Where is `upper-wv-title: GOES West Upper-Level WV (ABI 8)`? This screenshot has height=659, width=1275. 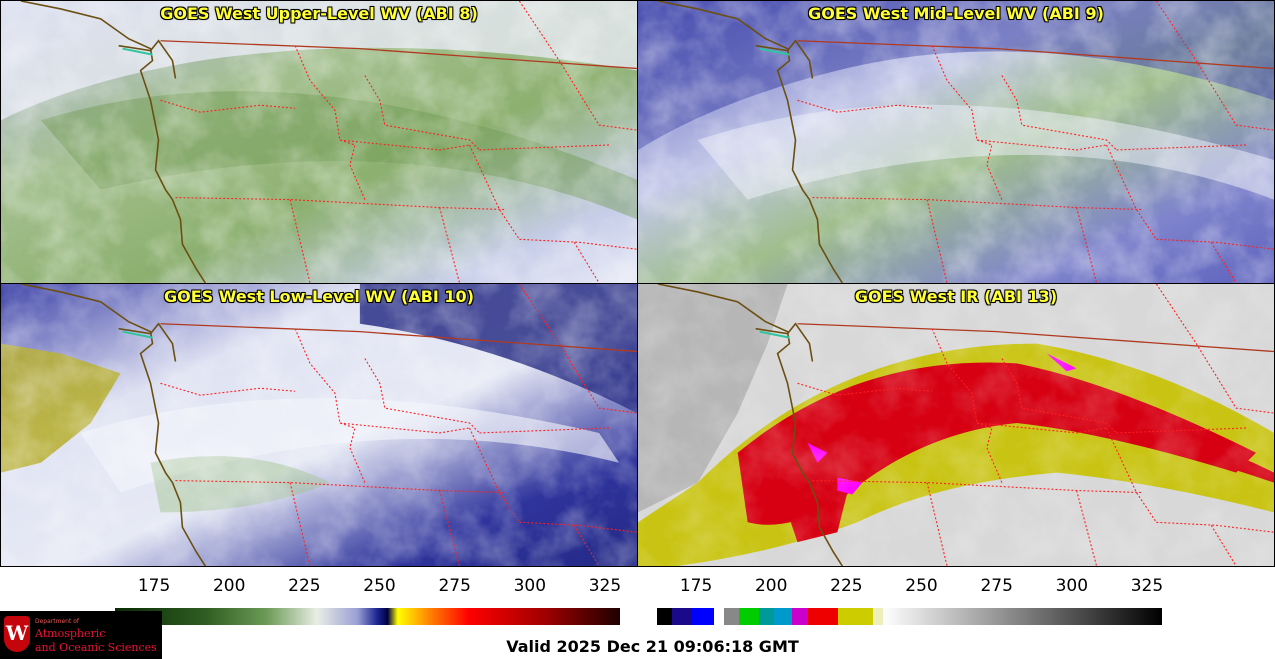 upper-wv-title: GOES West Upper-Level WV (ABI 8) is located at coordinates (319, 13).